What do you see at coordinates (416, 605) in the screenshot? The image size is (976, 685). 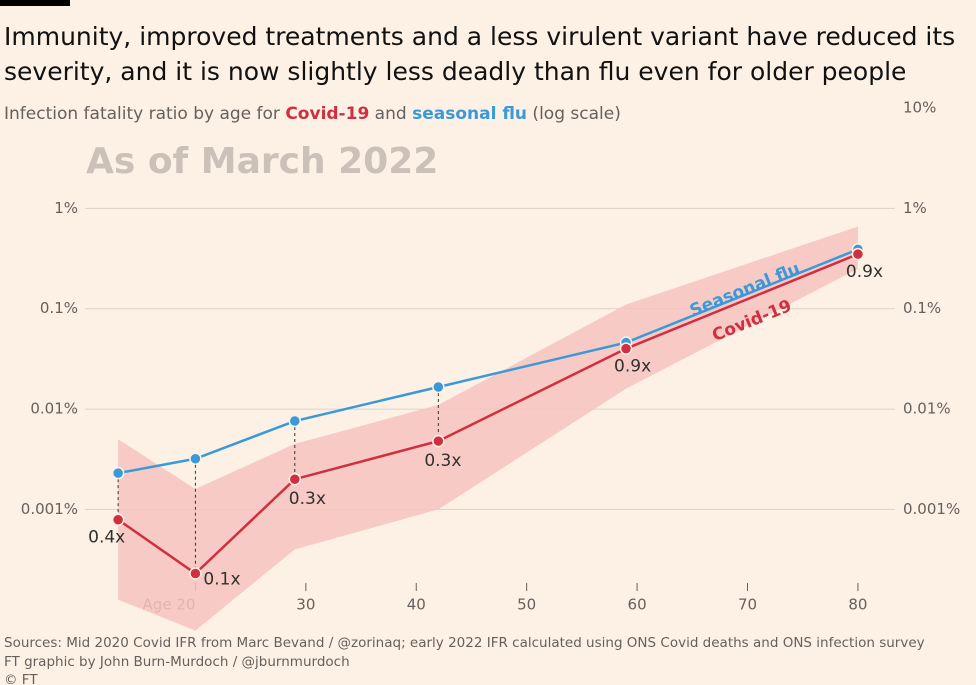 I see `x-tick-label: 40` at bounding box center [416, 605].